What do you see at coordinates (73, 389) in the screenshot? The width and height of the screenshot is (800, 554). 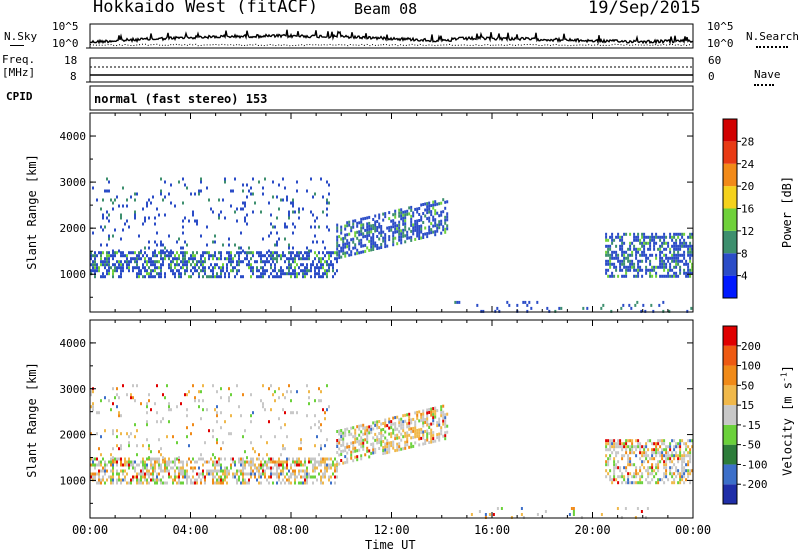 I see `y-tick-label: 3000` at bounding box center [73, 389].